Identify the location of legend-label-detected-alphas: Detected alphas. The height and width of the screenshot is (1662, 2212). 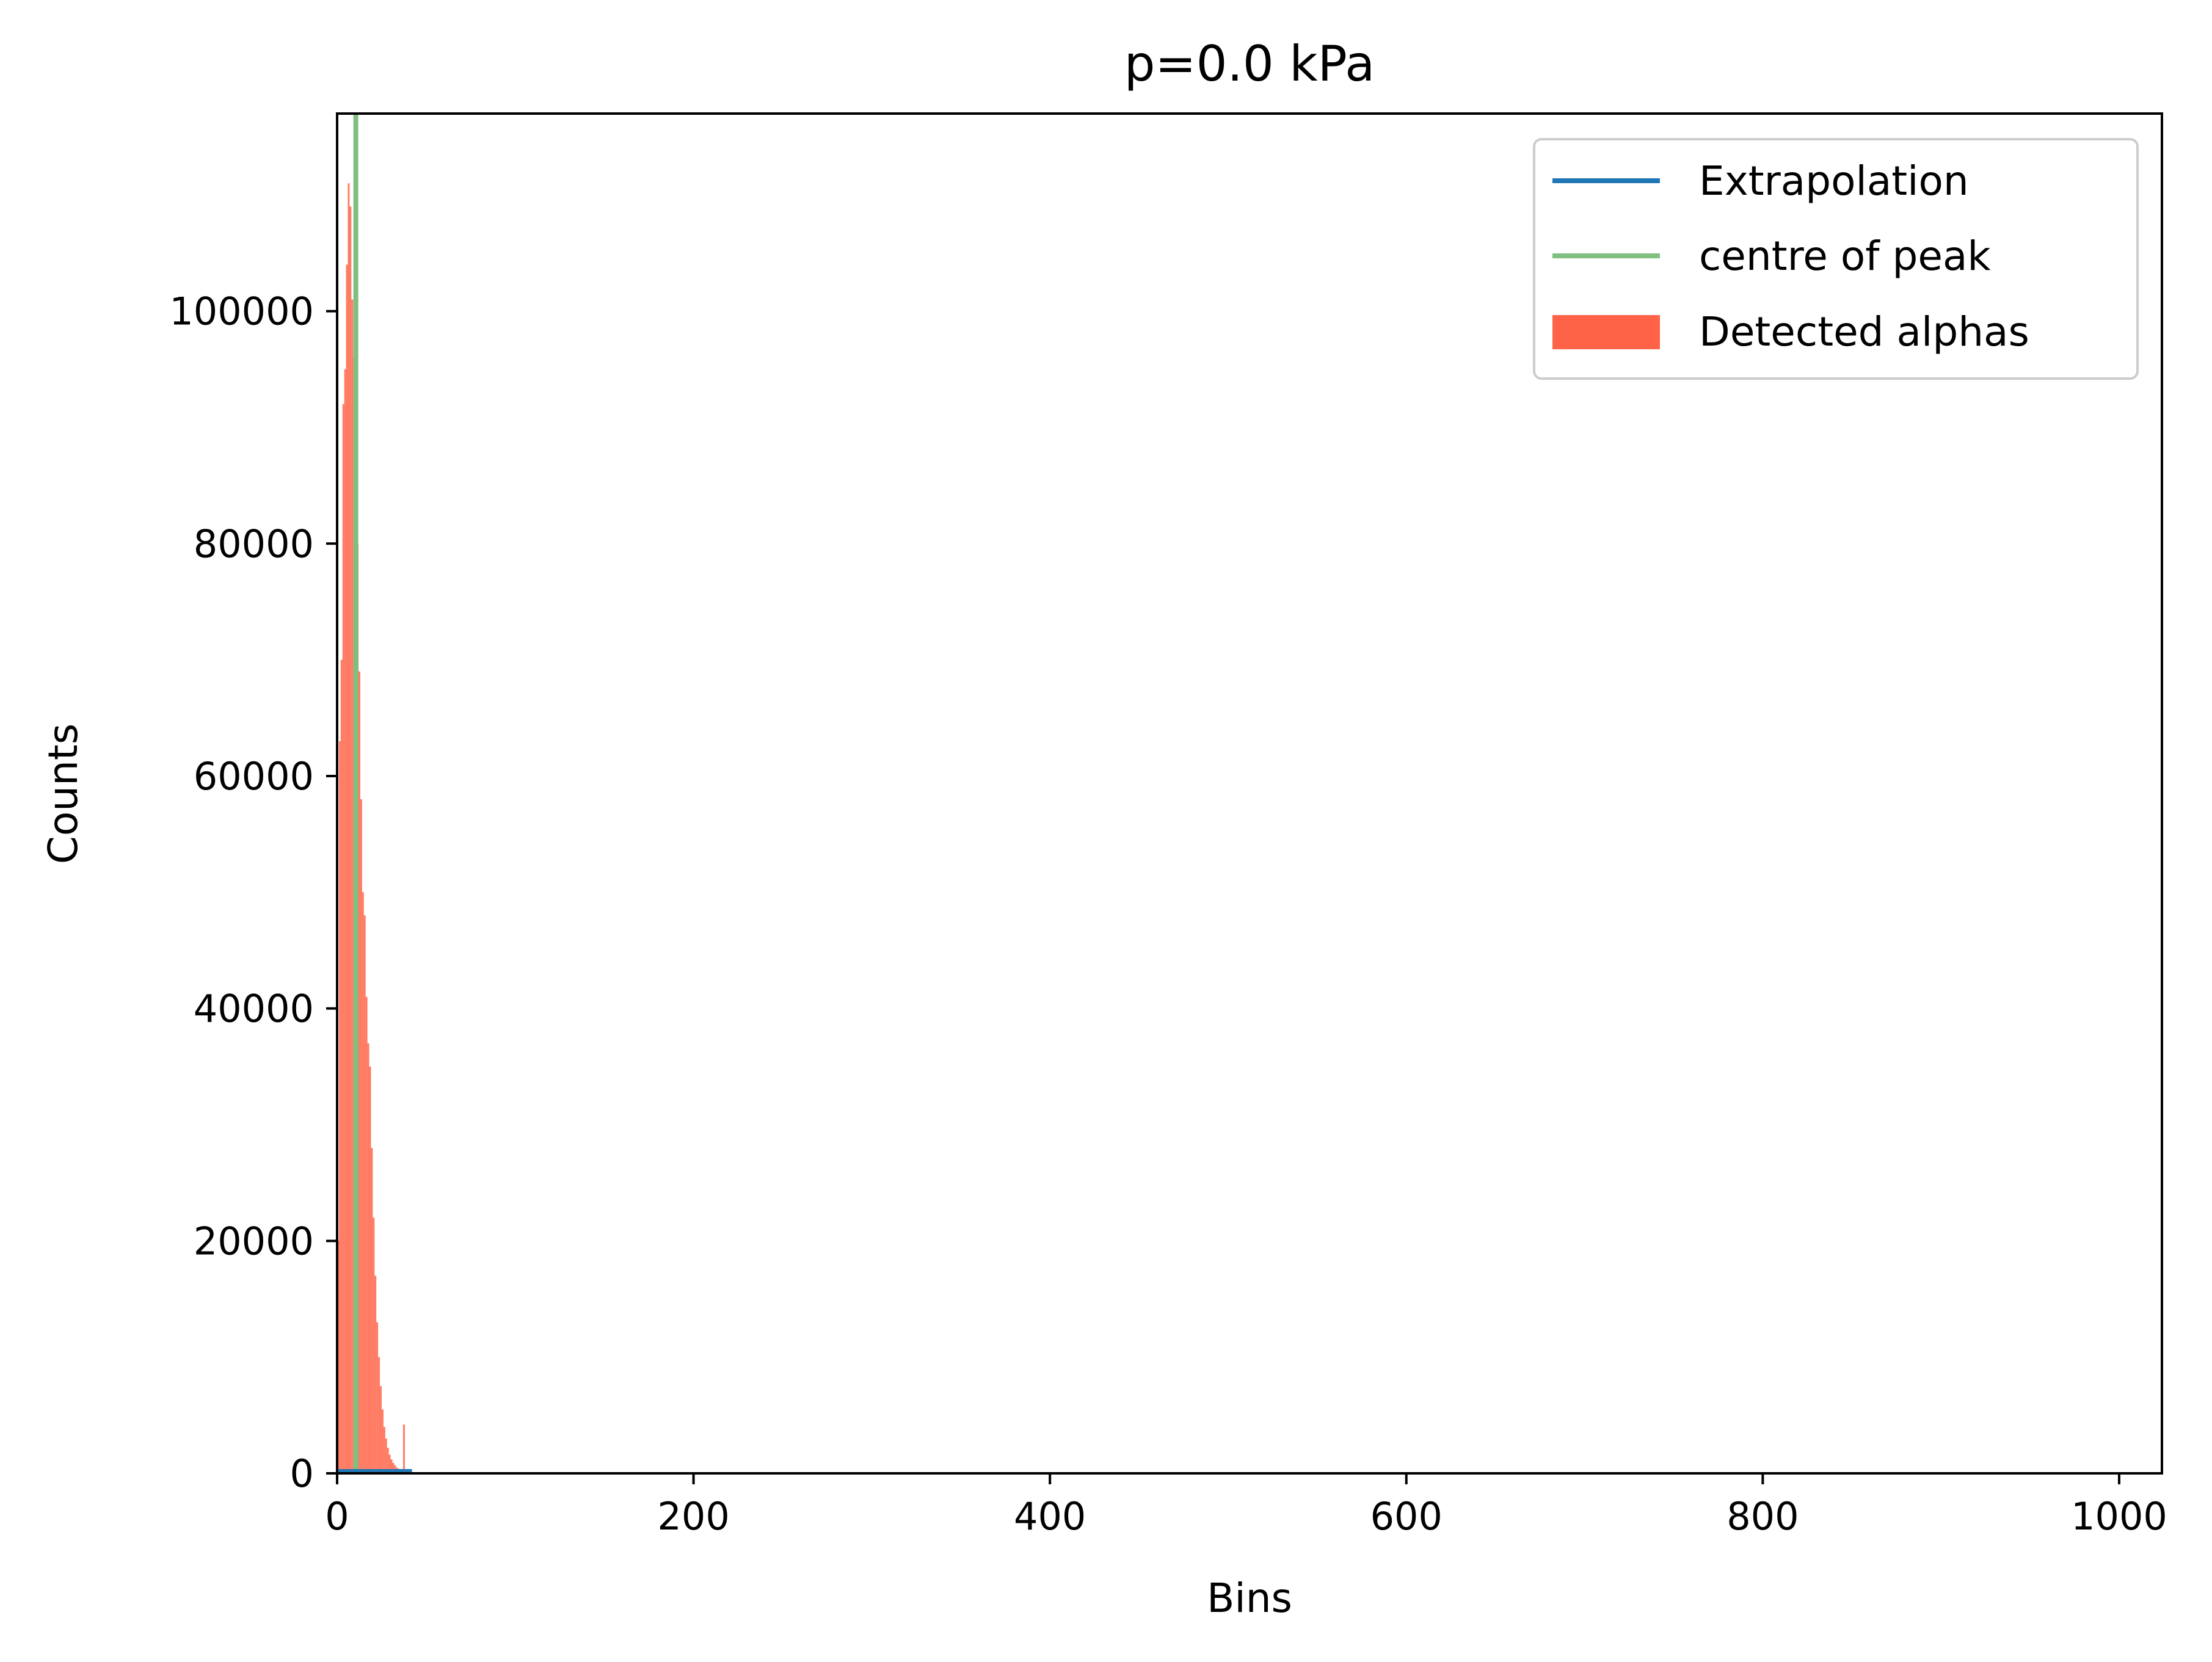
(1864, 331).